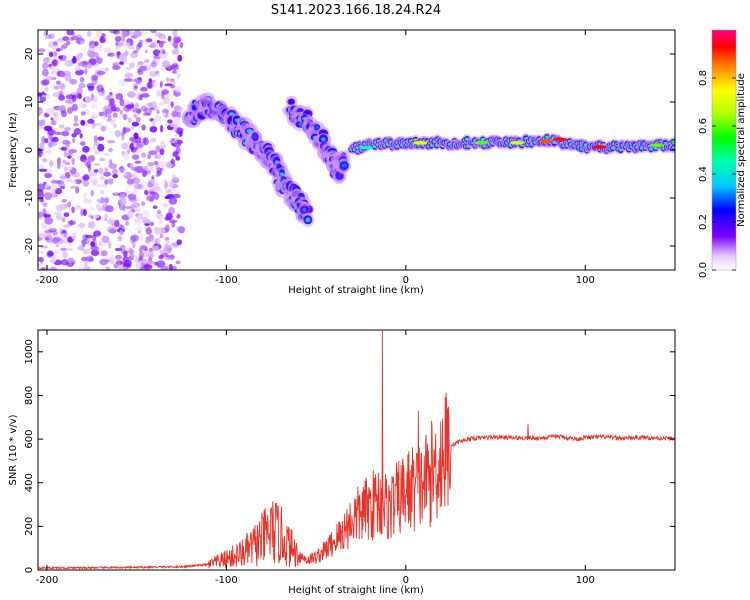 The image size is (750, 600). What do you see at coordinates (29, 102) in the screenshot?
I see `spectrogram-y-tick-label: 10` at bounding box center [29, 102].